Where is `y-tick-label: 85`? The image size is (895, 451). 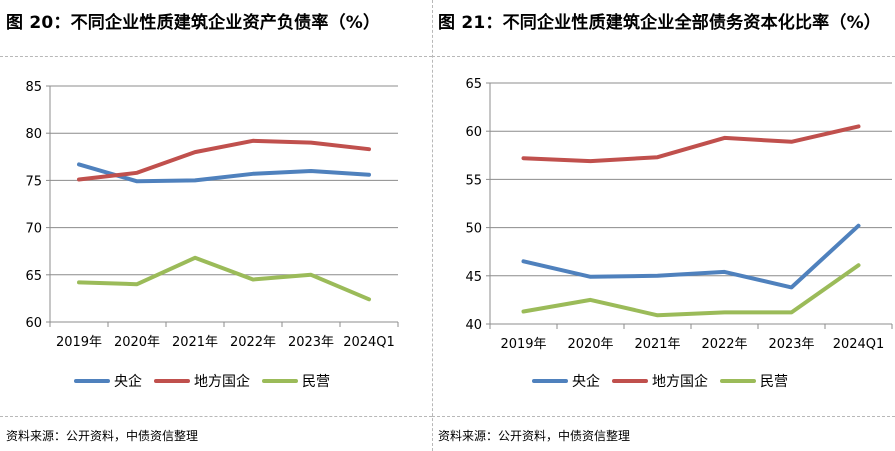
y-tick-label: 85 is located at coordinates (33, 87).